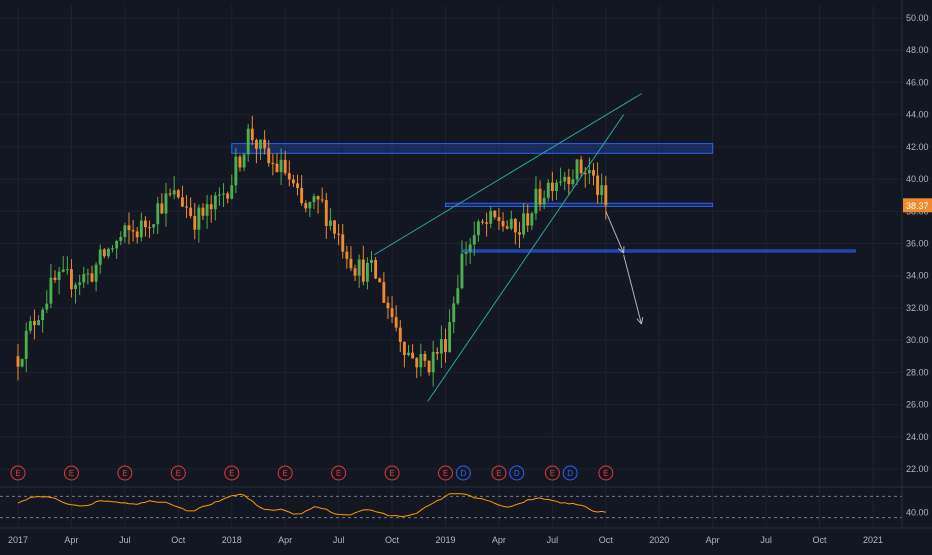 The width and height of the screenshot is (932, 555). I want to click on zones, so click(543, 198).